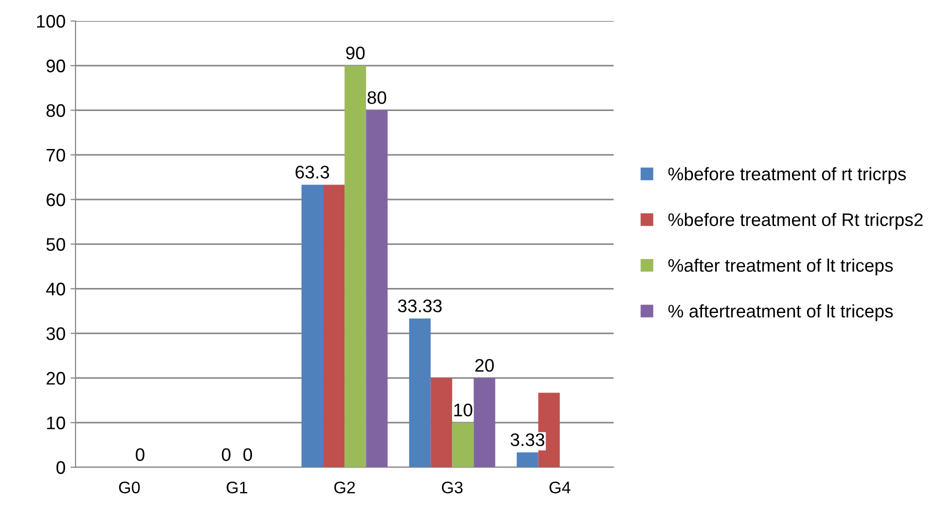 The height and width of the screenshot is (525, 944). What do you see at coordinates (56, 66) in the screenshot?
I see `y-tick-label: 90` at bounding box center [56, 66].